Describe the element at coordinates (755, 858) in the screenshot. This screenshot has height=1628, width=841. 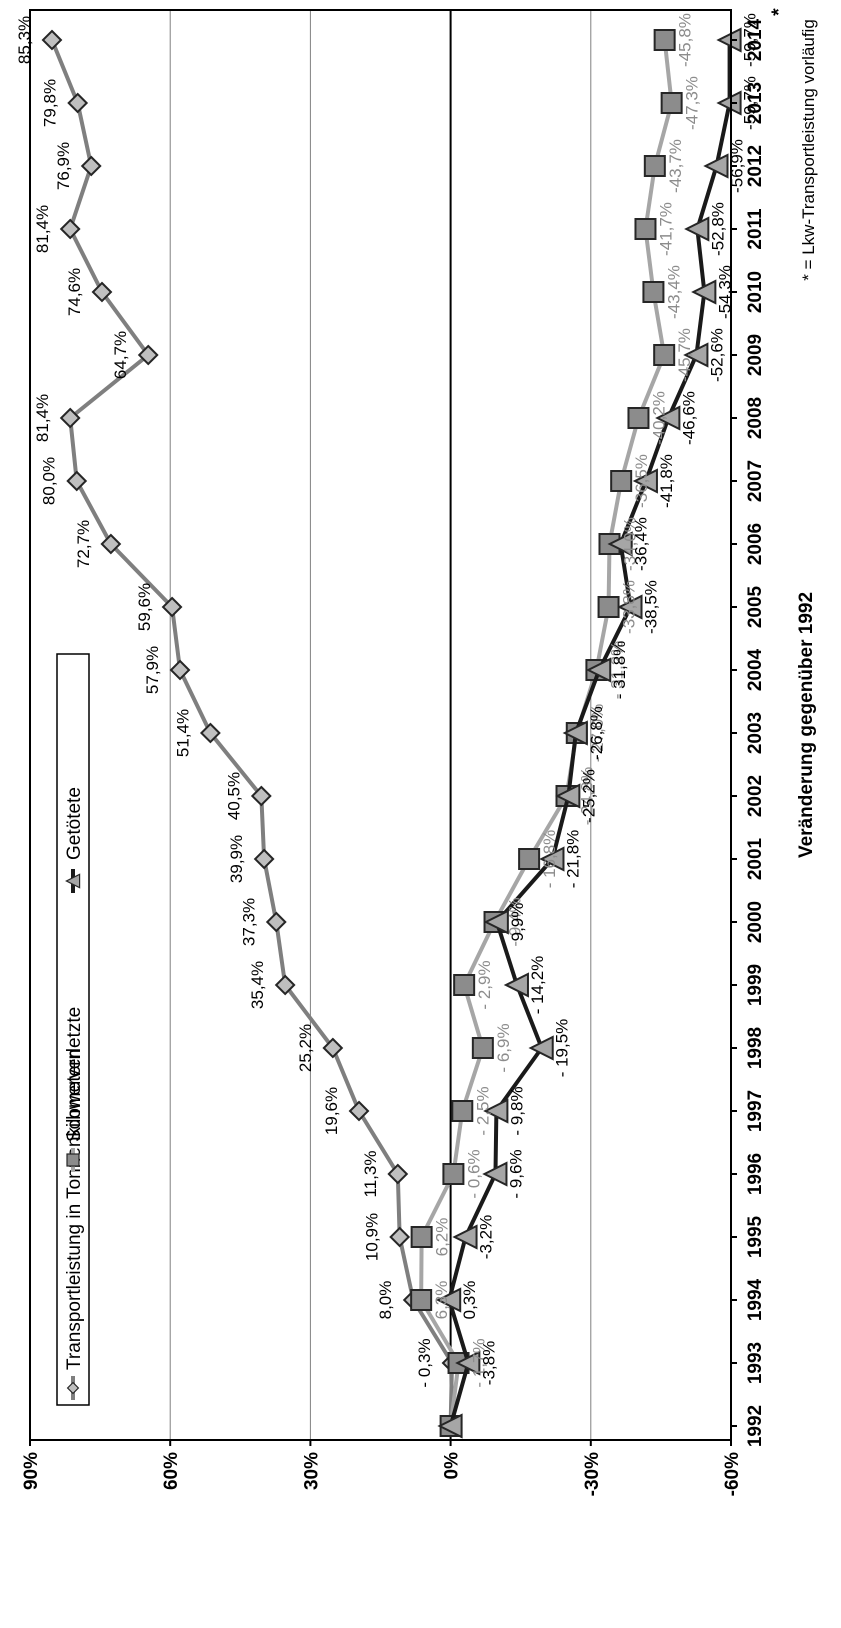
I see `year-label: 2001` at that location.